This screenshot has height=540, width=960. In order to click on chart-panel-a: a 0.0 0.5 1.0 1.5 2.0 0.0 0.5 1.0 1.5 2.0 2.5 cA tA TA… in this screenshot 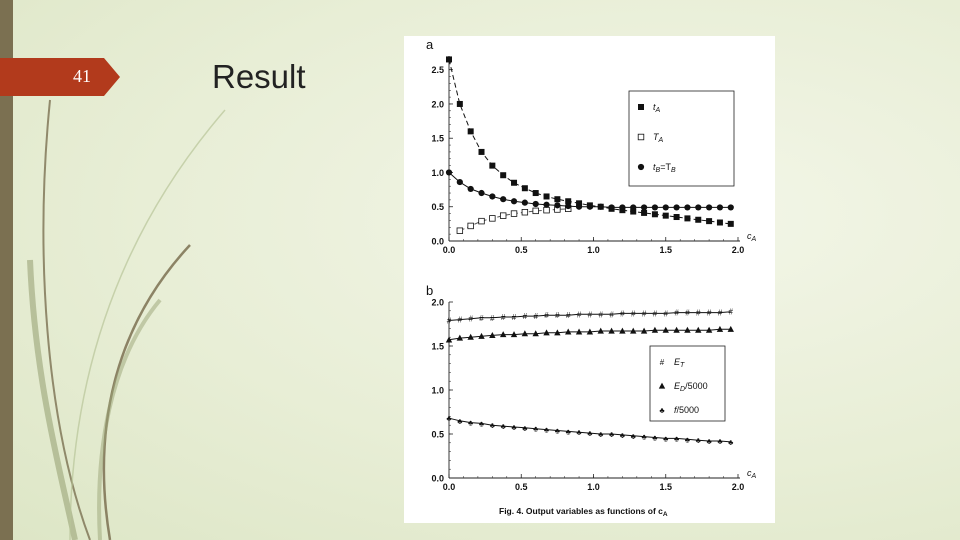, I will do `click(591, 146)`.